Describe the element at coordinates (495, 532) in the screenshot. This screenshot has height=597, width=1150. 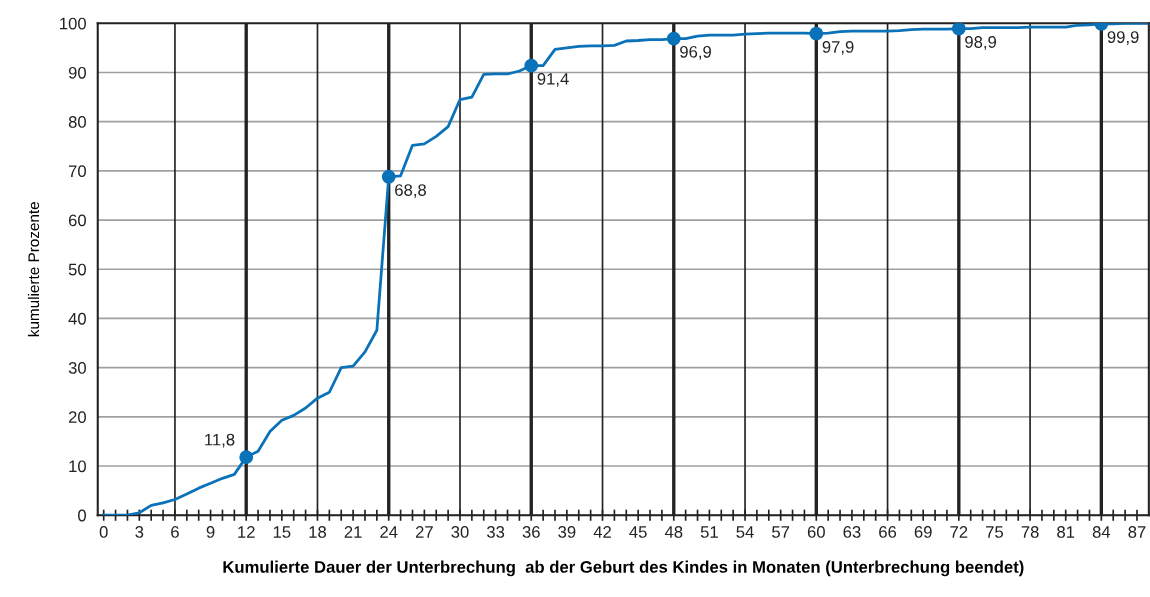
I see `x-tick-label: 33` at that location.